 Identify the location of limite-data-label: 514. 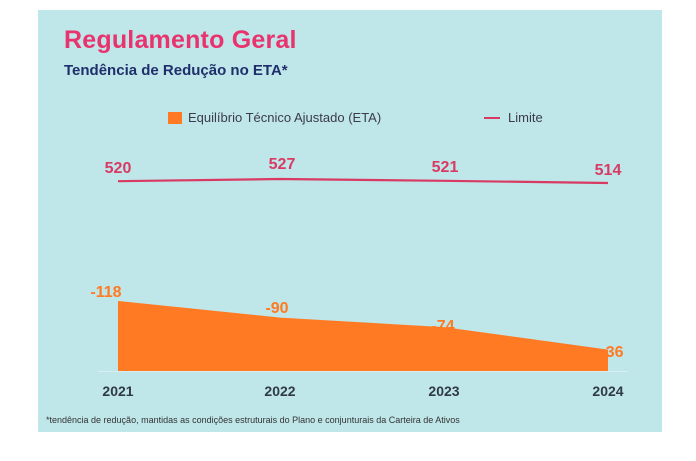
(608, 170).